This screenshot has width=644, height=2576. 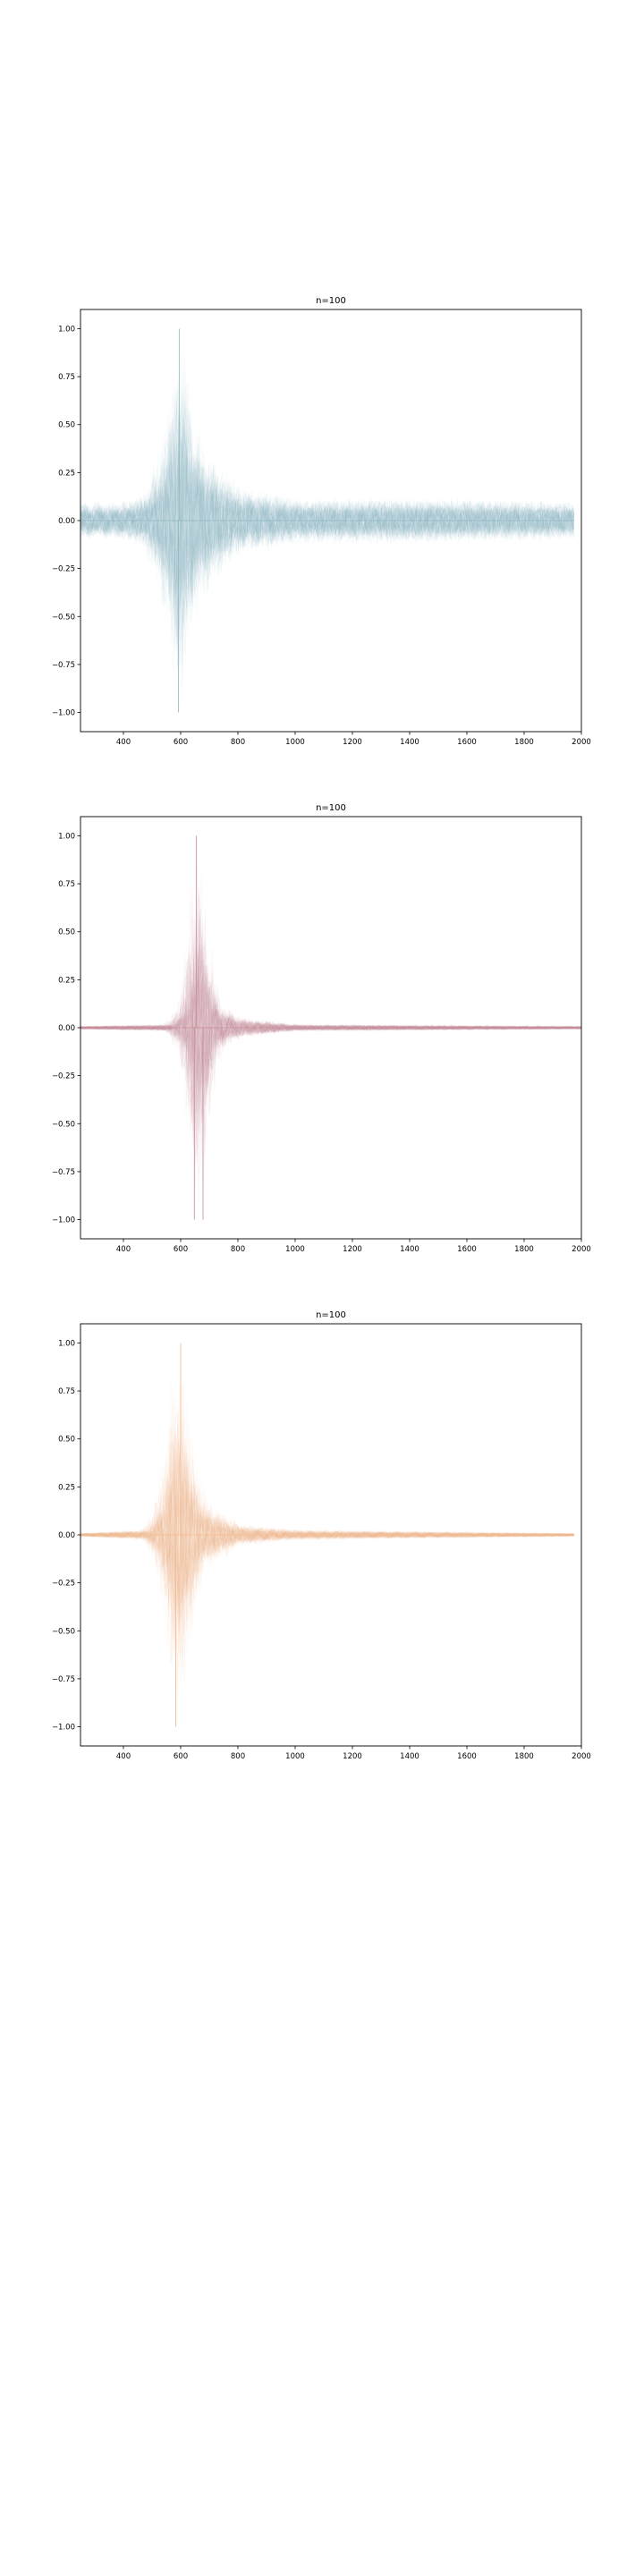 I want to click on y-tick-label: −0.75, so click(x=63, y=665).